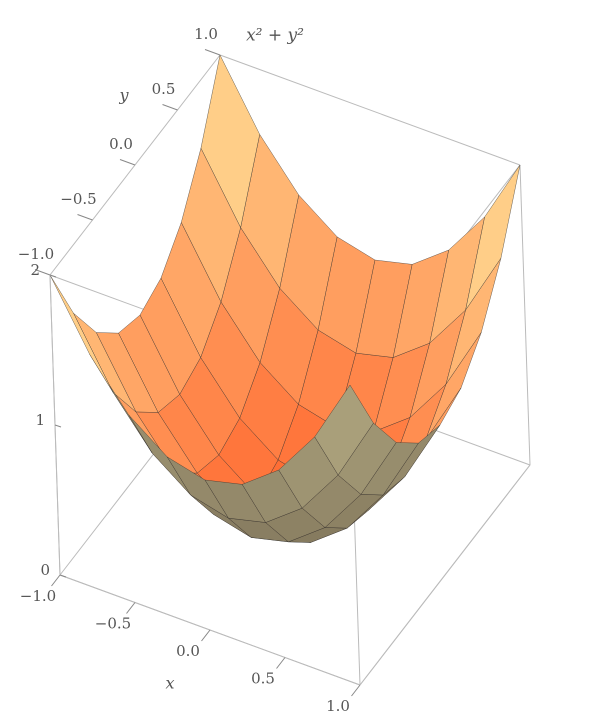  What do you see at coordinates (78, 199) in the screenshot?
I see `y-tick-label: −0.5` at bounding box center [78, 199].